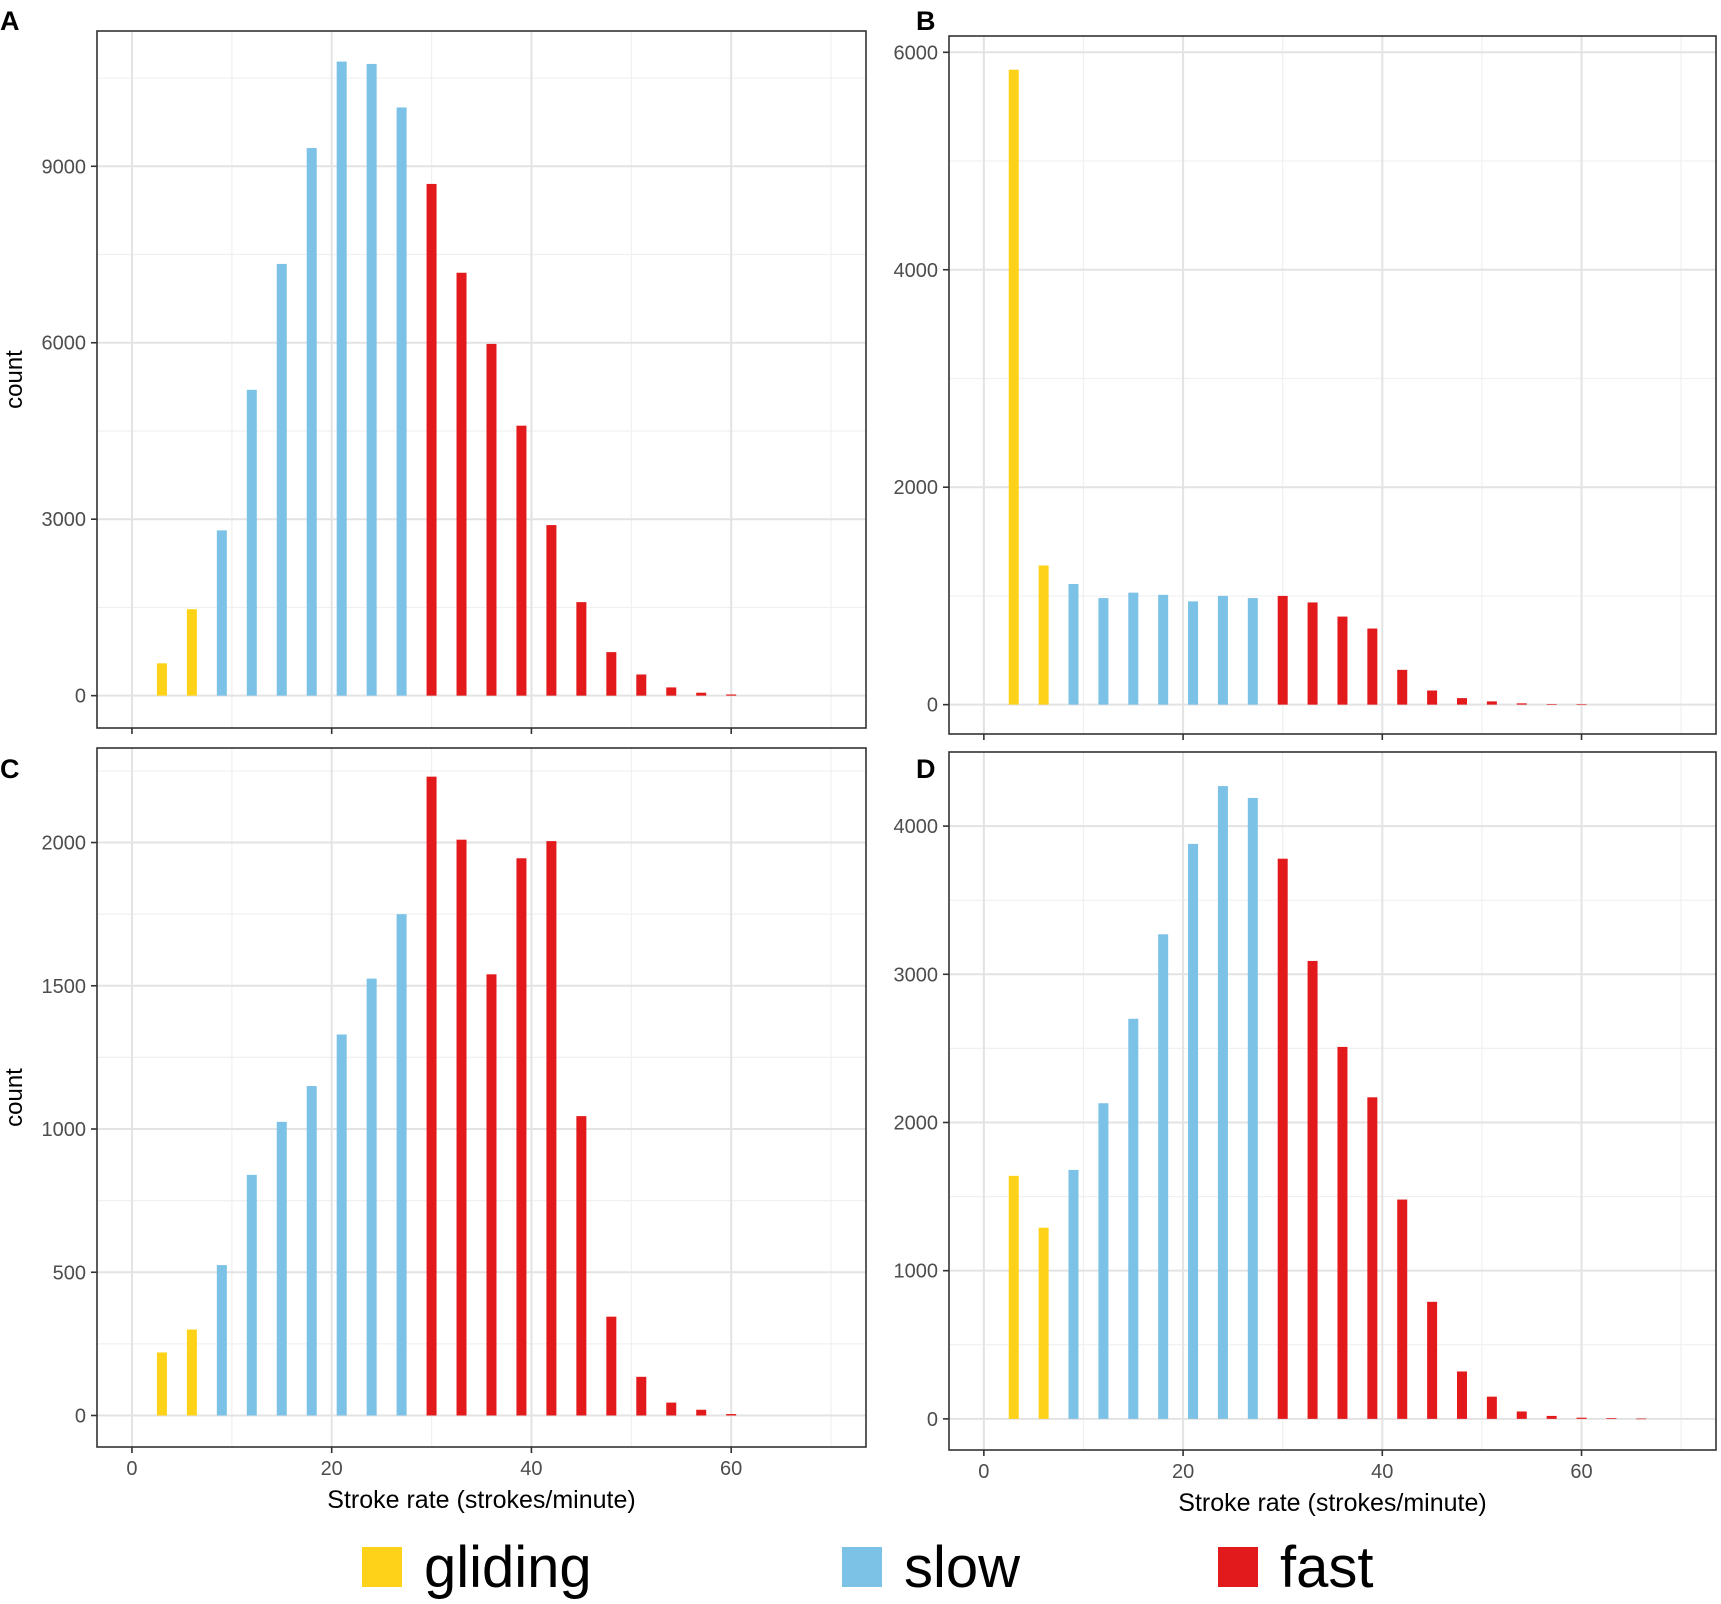 The width and height of the screenshot is (1721, 1604). I want to click on y-tick-label: 1000, so click(916, 1272).